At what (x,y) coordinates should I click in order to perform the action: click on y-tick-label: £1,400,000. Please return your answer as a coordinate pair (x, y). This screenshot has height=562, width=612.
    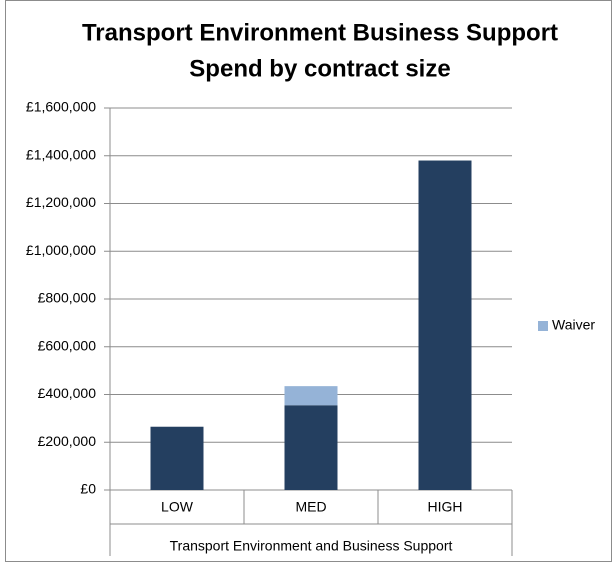
    Looking at the image, I should click on (61, 154).